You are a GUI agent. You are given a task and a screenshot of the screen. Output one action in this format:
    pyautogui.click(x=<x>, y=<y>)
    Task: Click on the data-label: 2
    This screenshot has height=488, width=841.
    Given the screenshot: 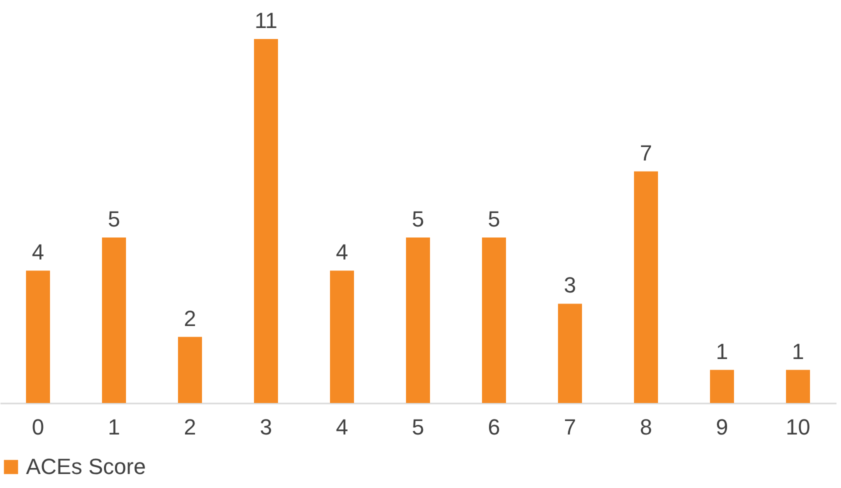 What is the action you would take?
    pyautogui.click(x=190, y=318)
    